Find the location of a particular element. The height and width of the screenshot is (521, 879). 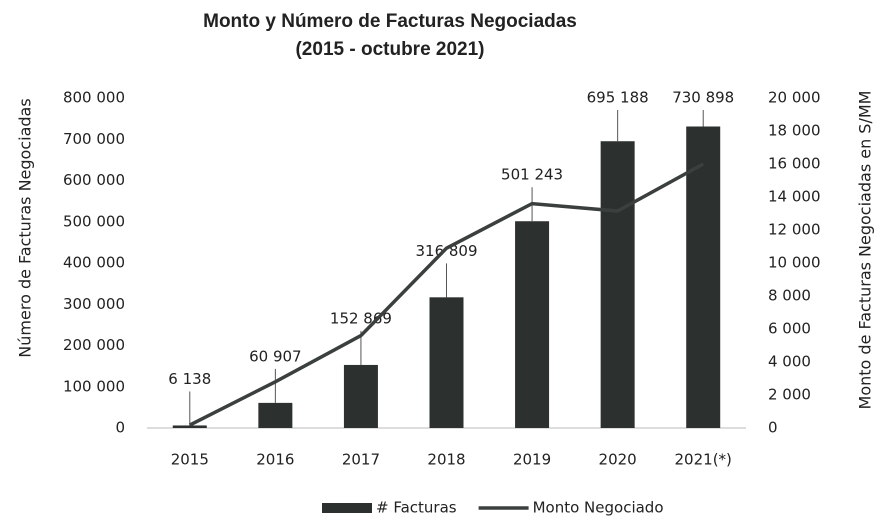

y2-tick-label: 20 000 is located at coordinates (794, 98).